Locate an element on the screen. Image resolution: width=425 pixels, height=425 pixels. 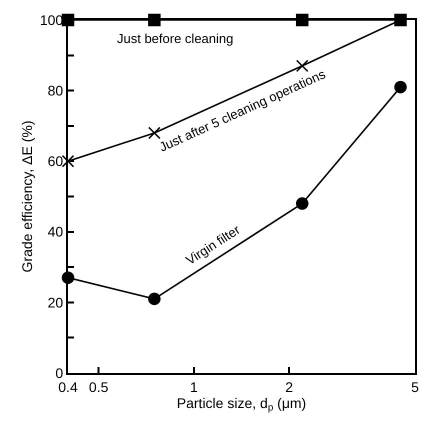
x-tick-label: 0.5 is located at coordinates (98, 386).